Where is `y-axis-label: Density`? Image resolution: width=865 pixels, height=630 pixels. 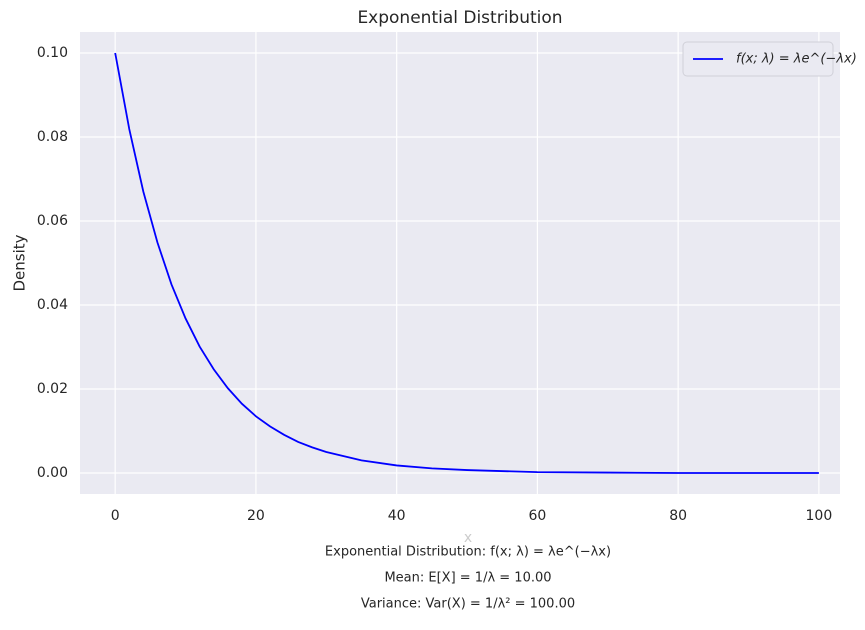 y-axis-label: Density is located at coordinates (20, 262).